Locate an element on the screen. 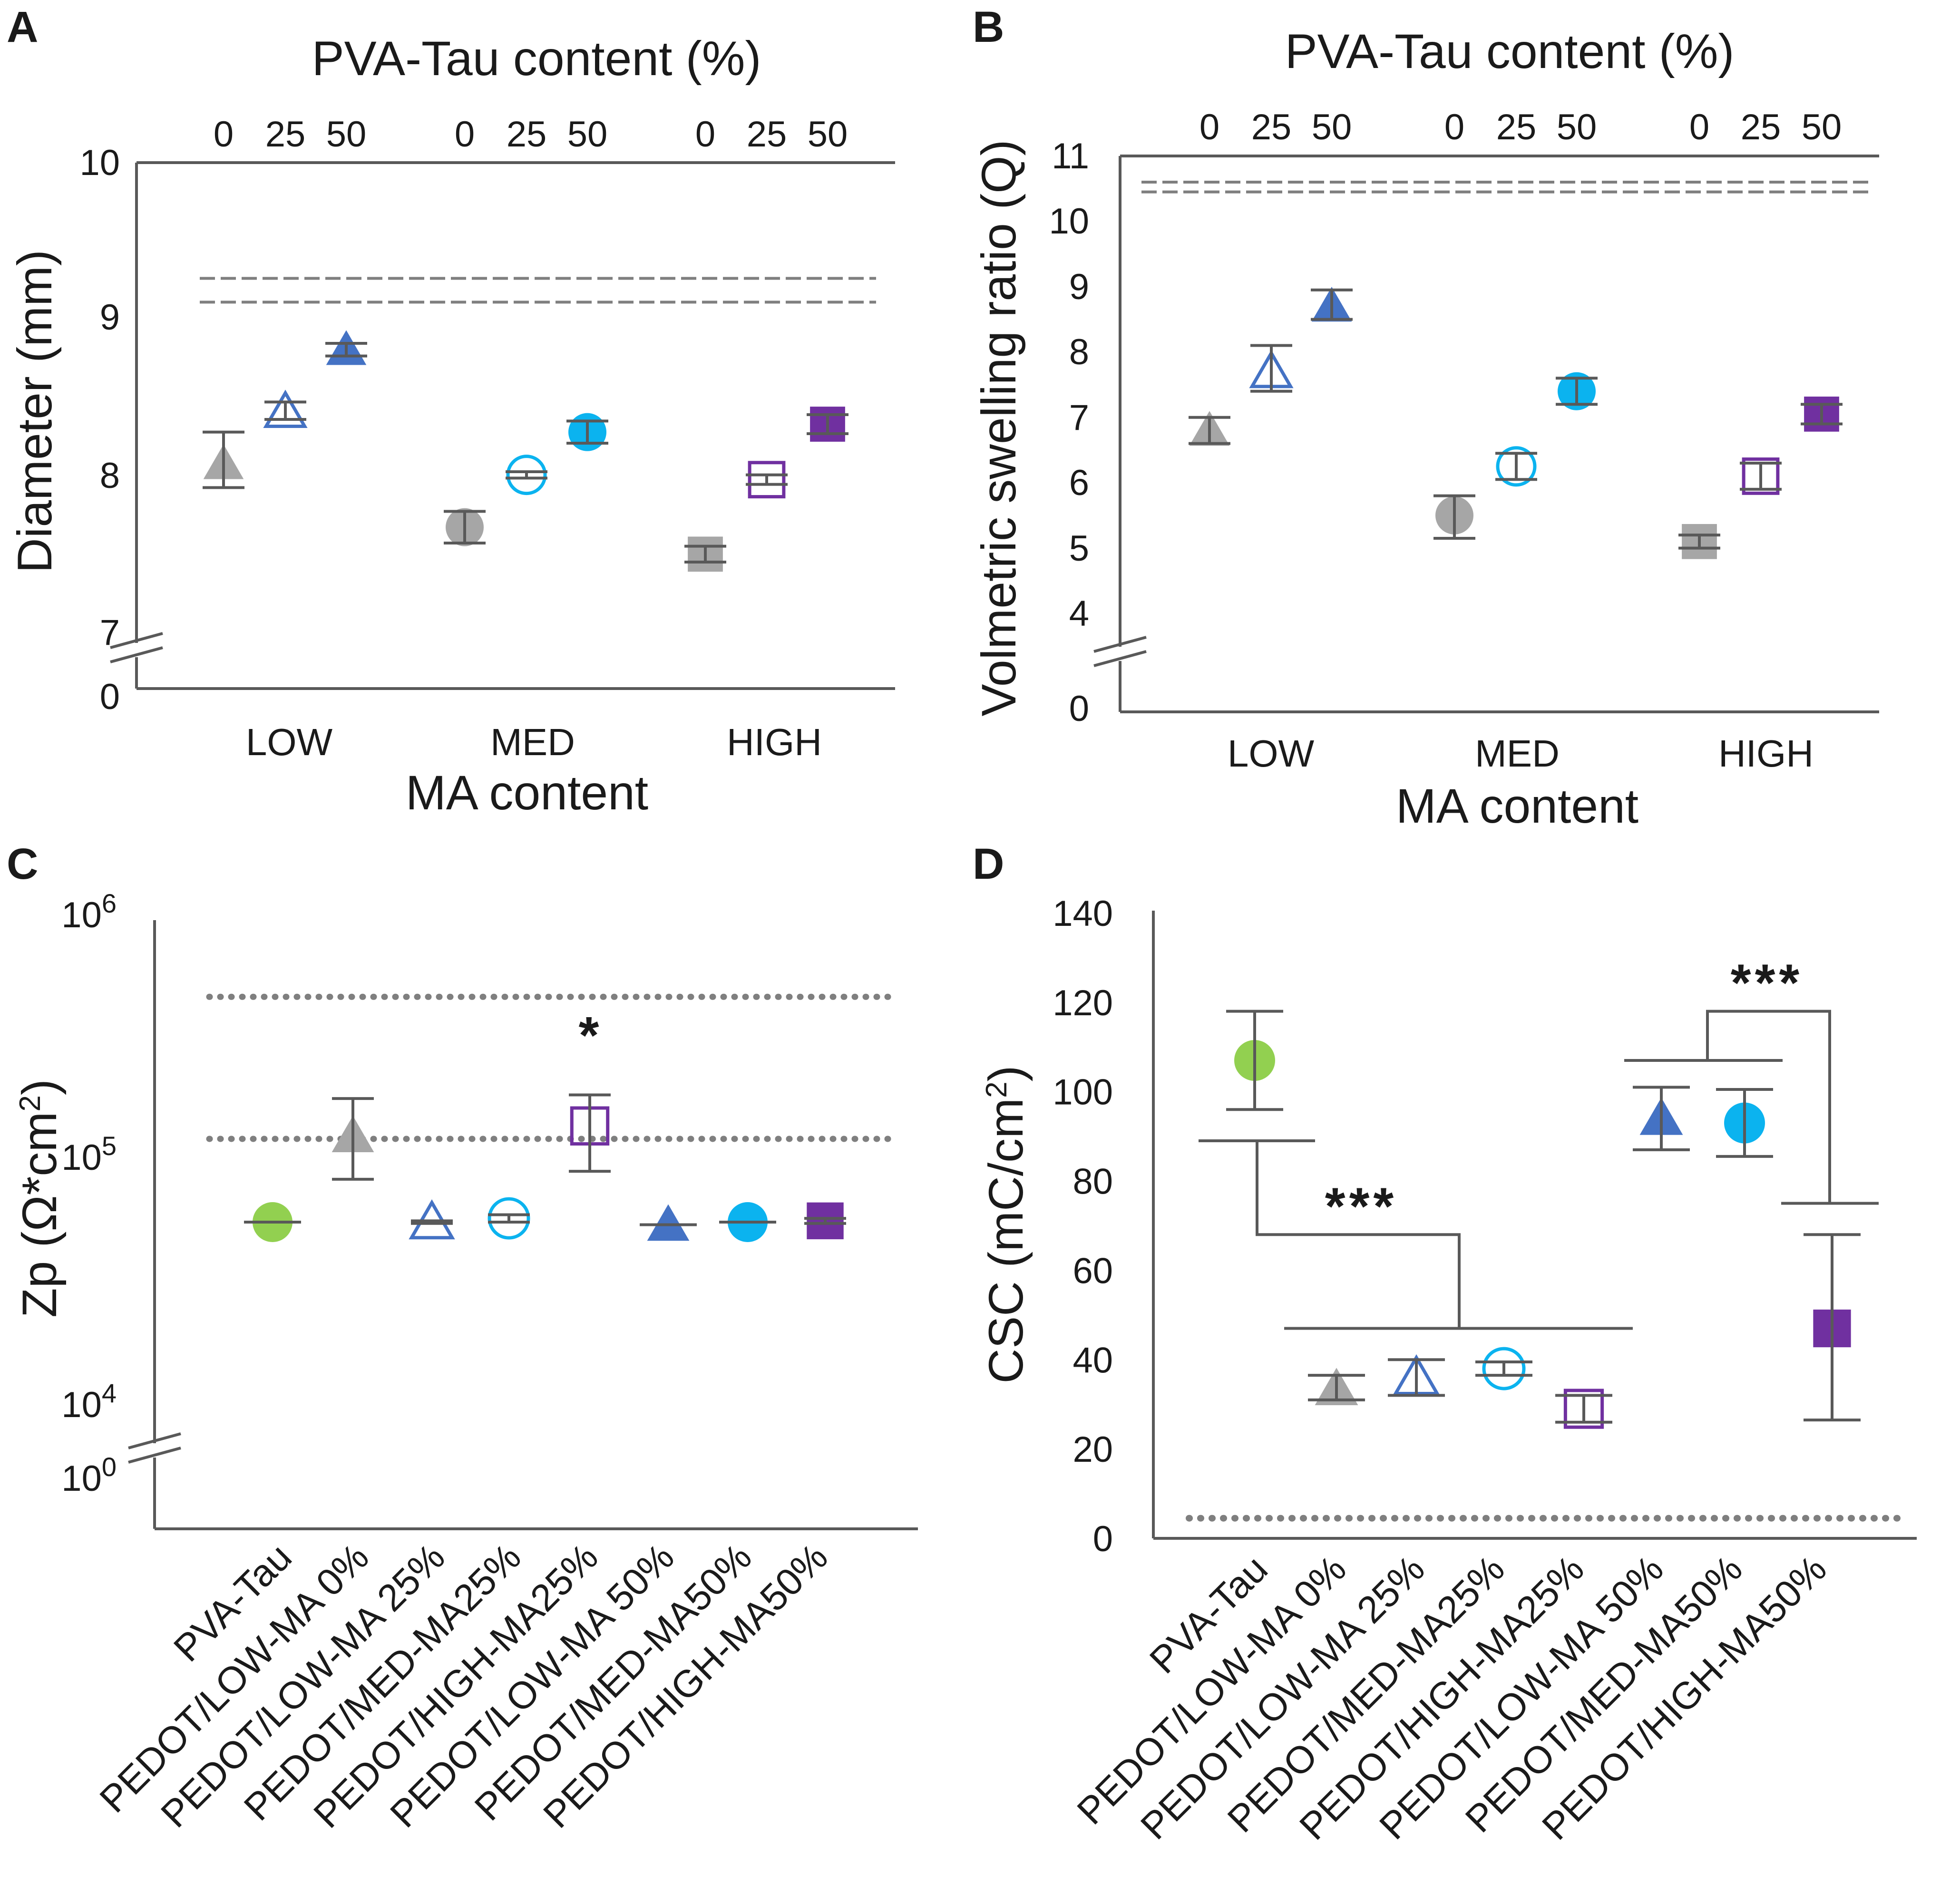 The image size is (1960, 1885). panel-b-y-tick: 10 is located at coordinates (1069, 221).